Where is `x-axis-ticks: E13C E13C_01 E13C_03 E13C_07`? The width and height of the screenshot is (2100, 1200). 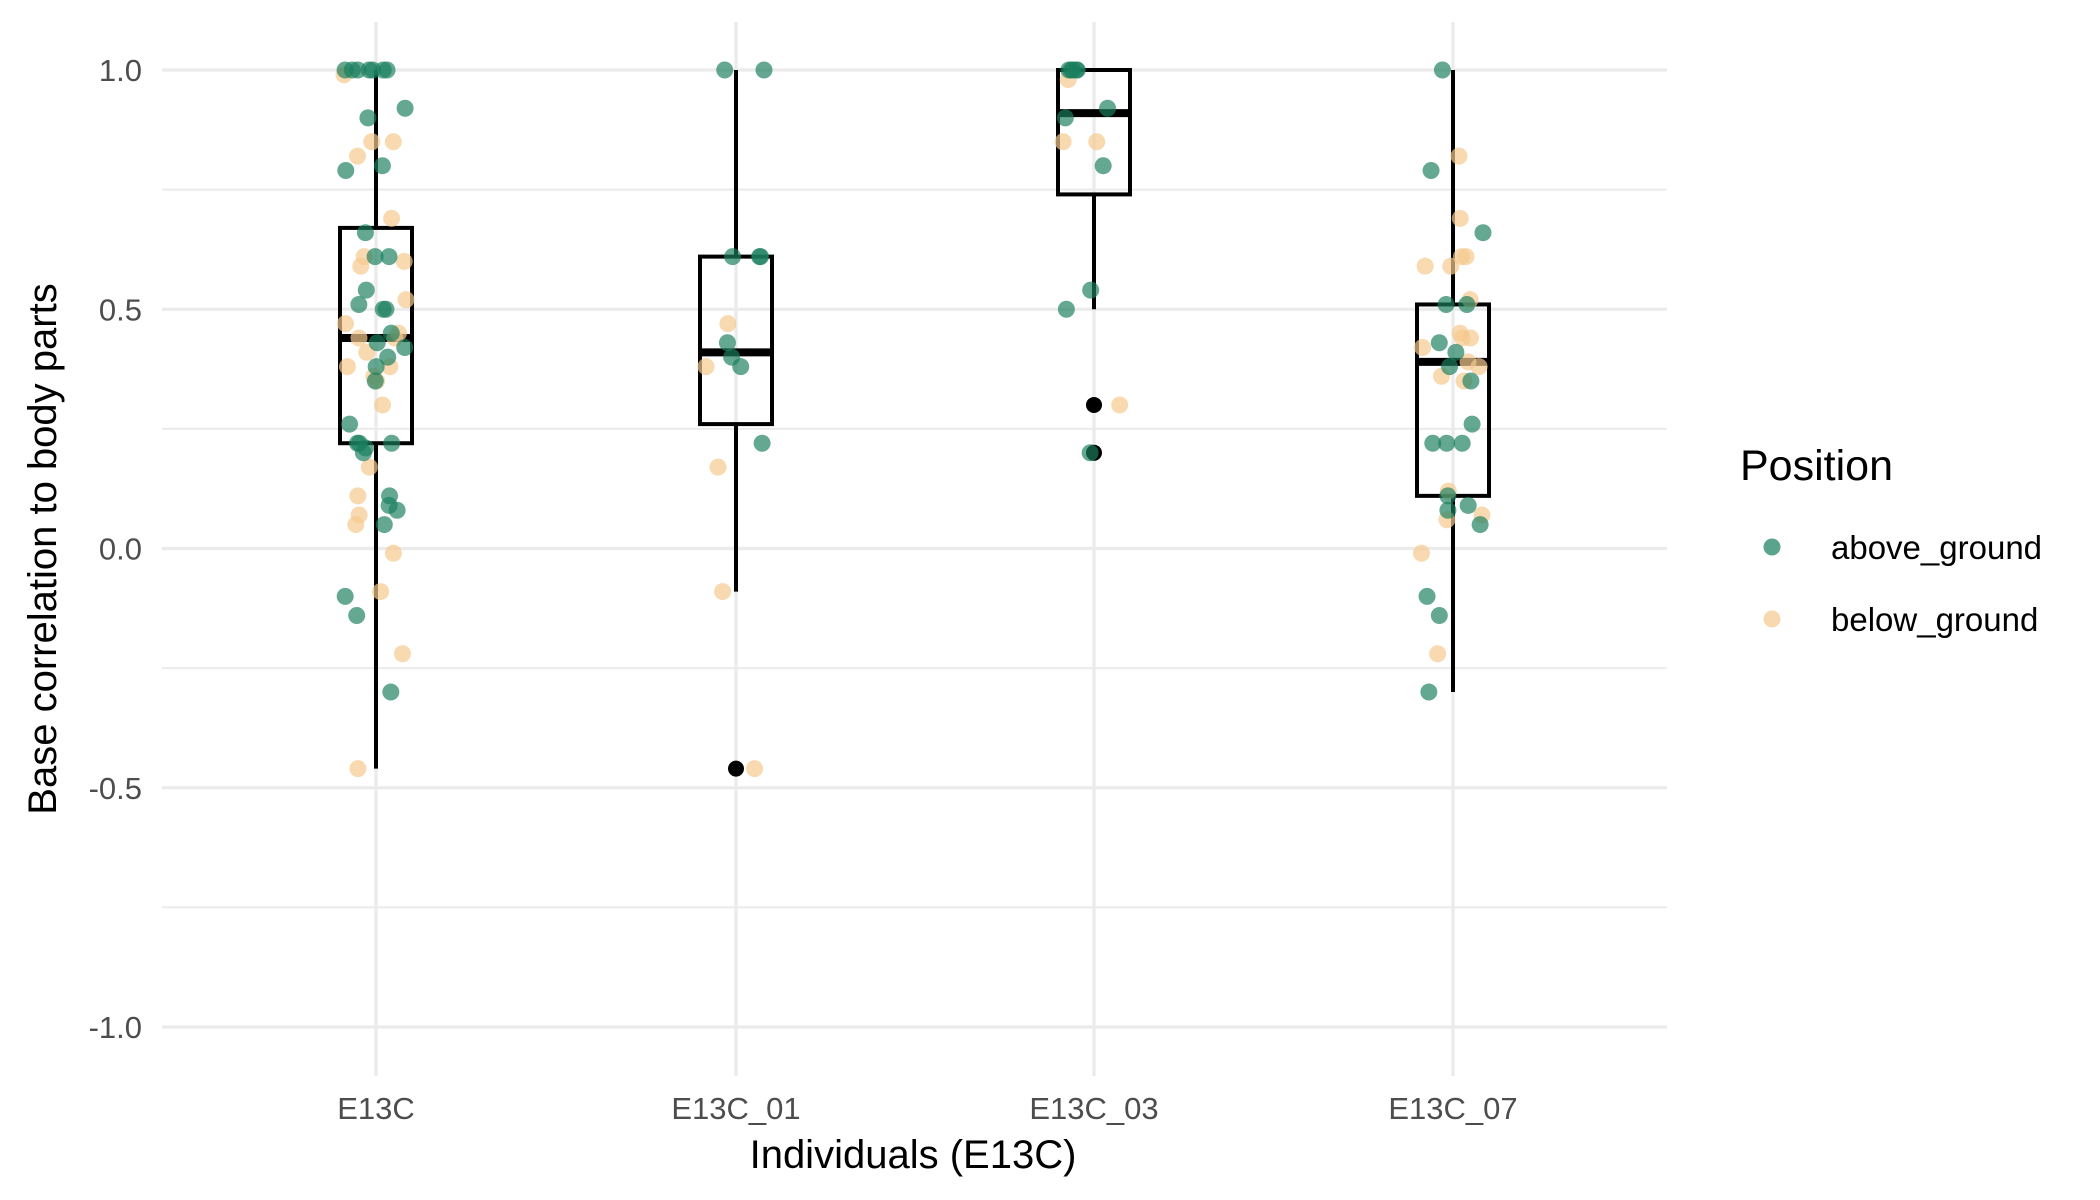 x-axis-ticks: E13C E13C_01 E13C_03 E13C_07 is located at coordinates (927, 1108).